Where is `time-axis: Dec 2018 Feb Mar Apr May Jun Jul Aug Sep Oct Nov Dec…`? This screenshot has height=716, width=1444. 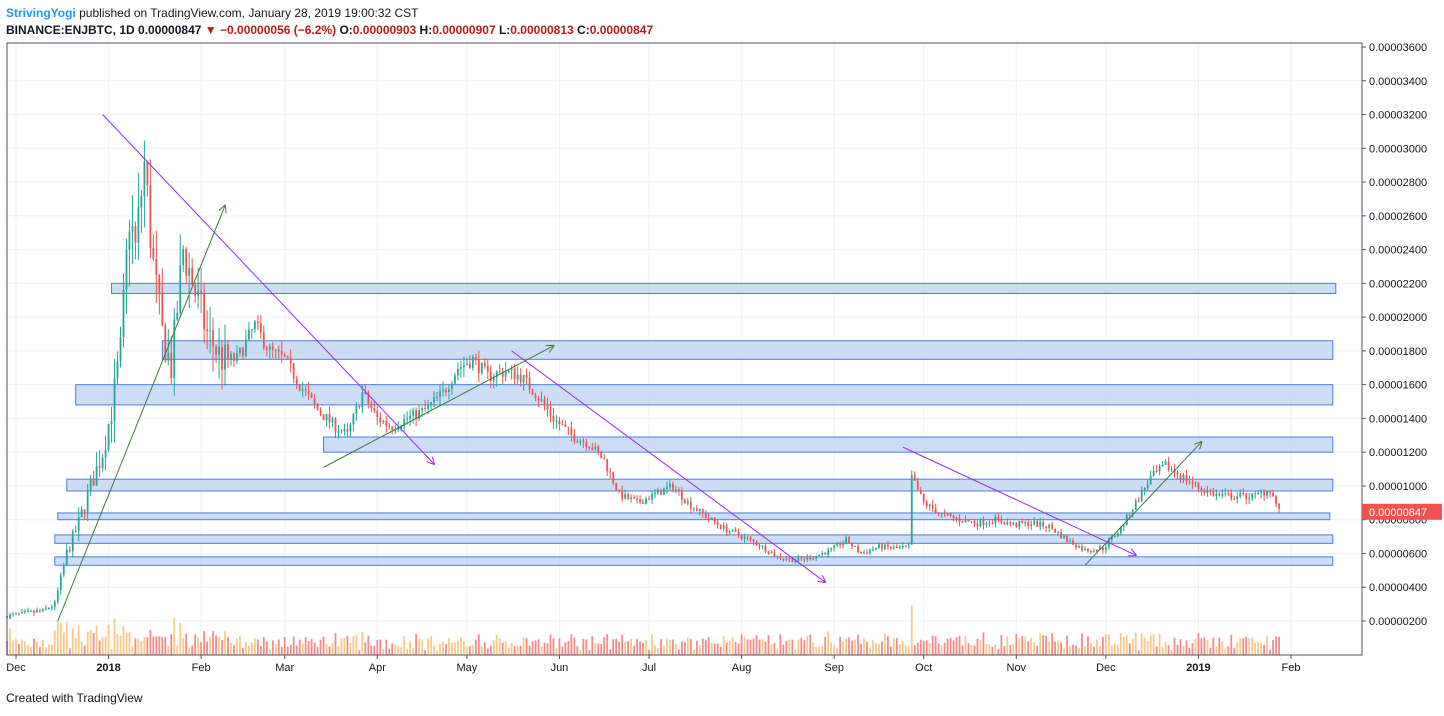 time-axis: Dec 2018 Feb Mar Apr May Jun Jul Aug Sep Oct Nov Dec… is located at coordinates (653, 664).